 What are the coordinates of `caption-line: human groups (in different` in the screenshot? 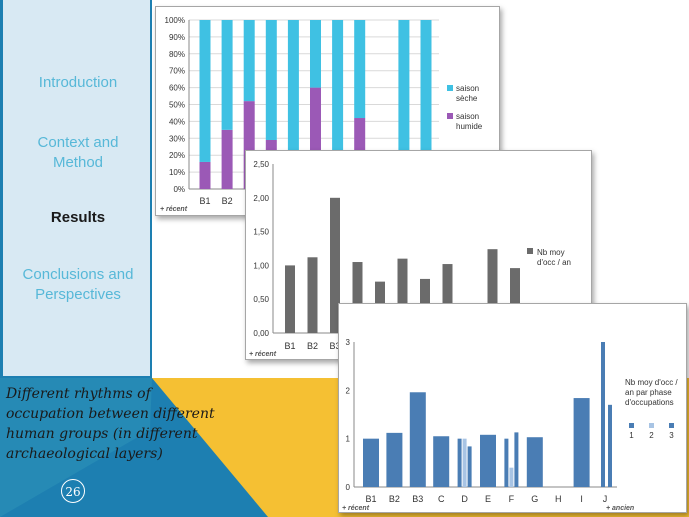 It's located at (102, 434).